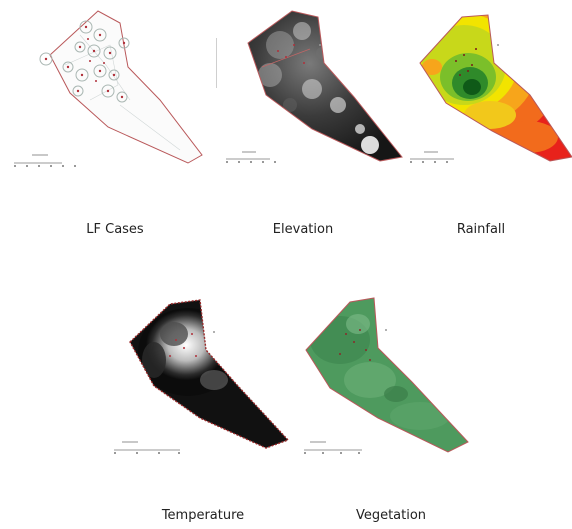  I want to click on lf-cases-boundary, so click(126, 87).